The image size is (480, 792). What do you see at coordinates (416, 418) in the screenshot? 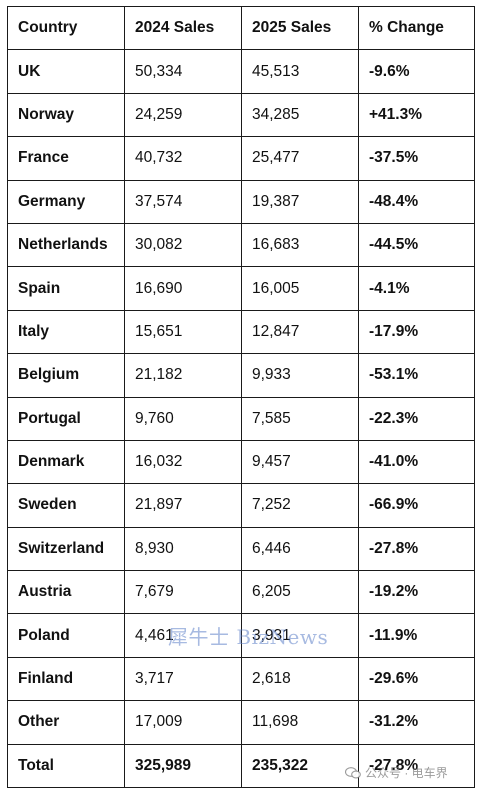
I see `cell-percent-change: -22.3%` at bounding box center [416, 418].